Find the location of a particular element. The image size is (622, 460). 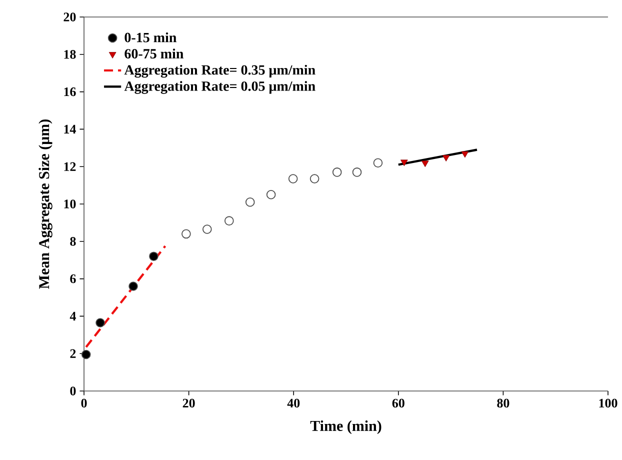

y-tick-label: 14 is located at coordinates (70, 129).